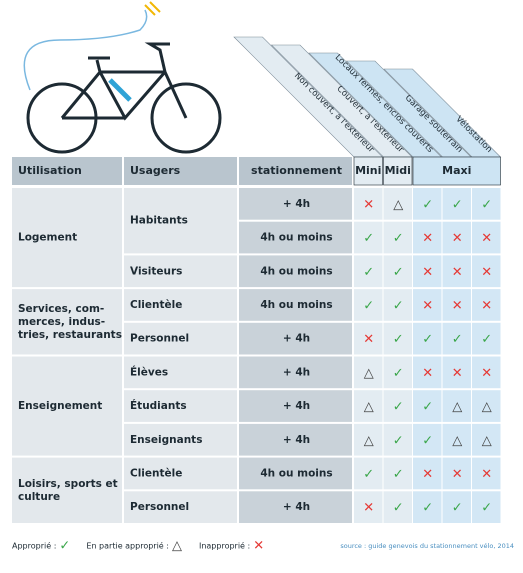 This screenshot has width=523, height=573. What do you see at coordinates (34, 546) in the screenshot?
I see `legend-label: Approprié :` at bounding box center [34, 546].